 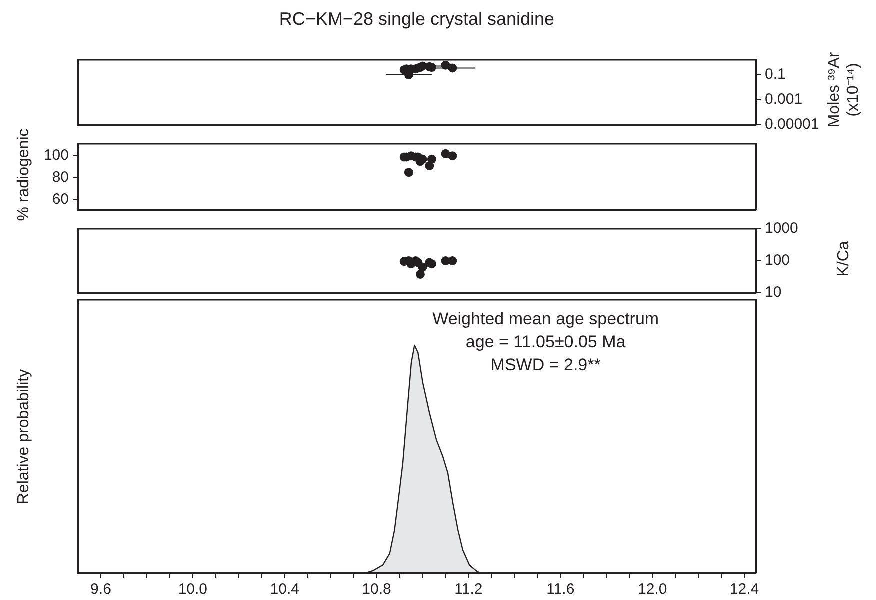 What do you see at coordinates (193, 589) in the screenshot?
I see `x-tick-label: 10.0` at bounding box center [193, 589].